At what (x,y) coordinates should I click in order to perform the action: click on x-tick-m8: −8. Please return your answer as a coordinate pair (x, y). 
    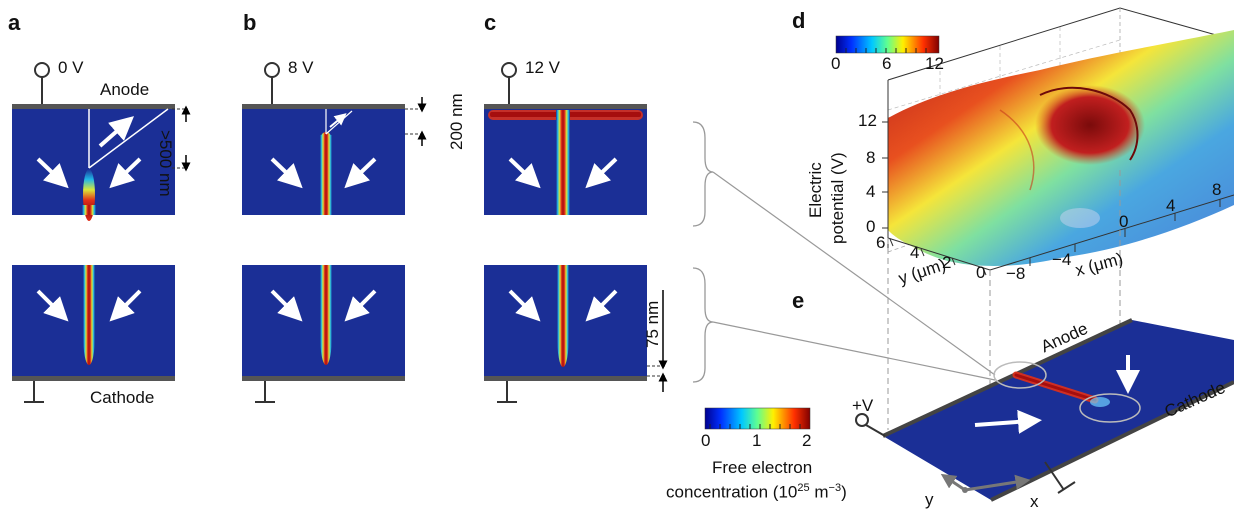
    Looking at the image, I should click on (1016, 273).